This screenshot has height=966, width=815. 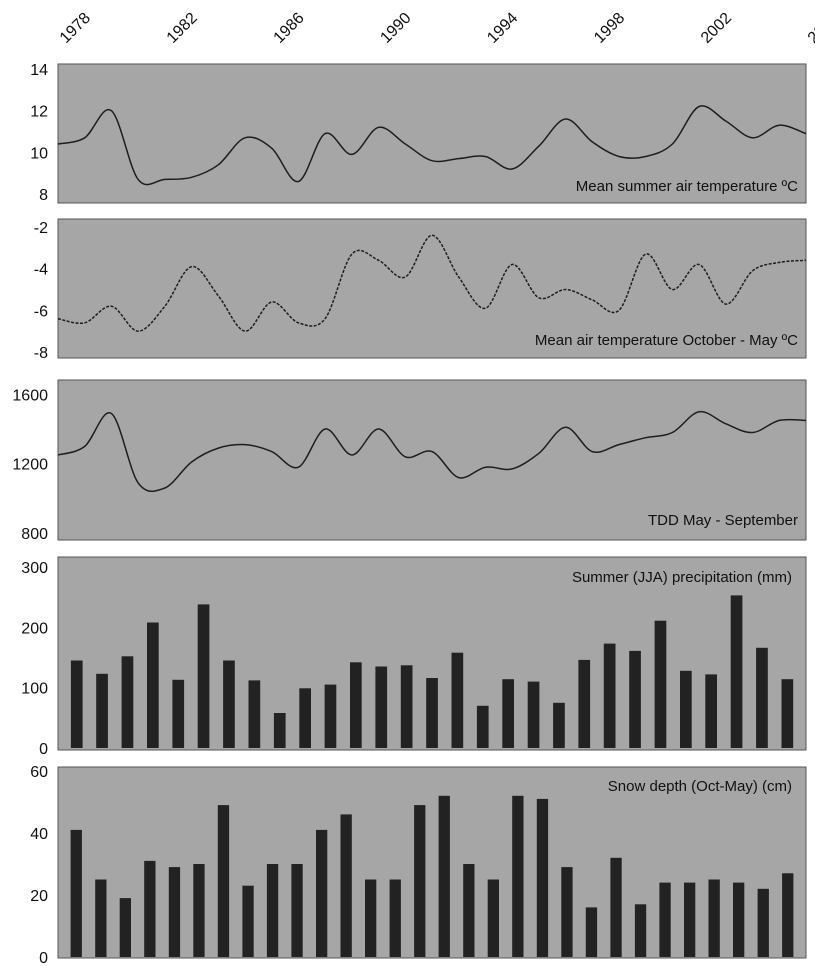 What do you see at coordinates (41, 311) in the screenshot?
I see `y-tick-label: -6` at bounding box center [41, 311].